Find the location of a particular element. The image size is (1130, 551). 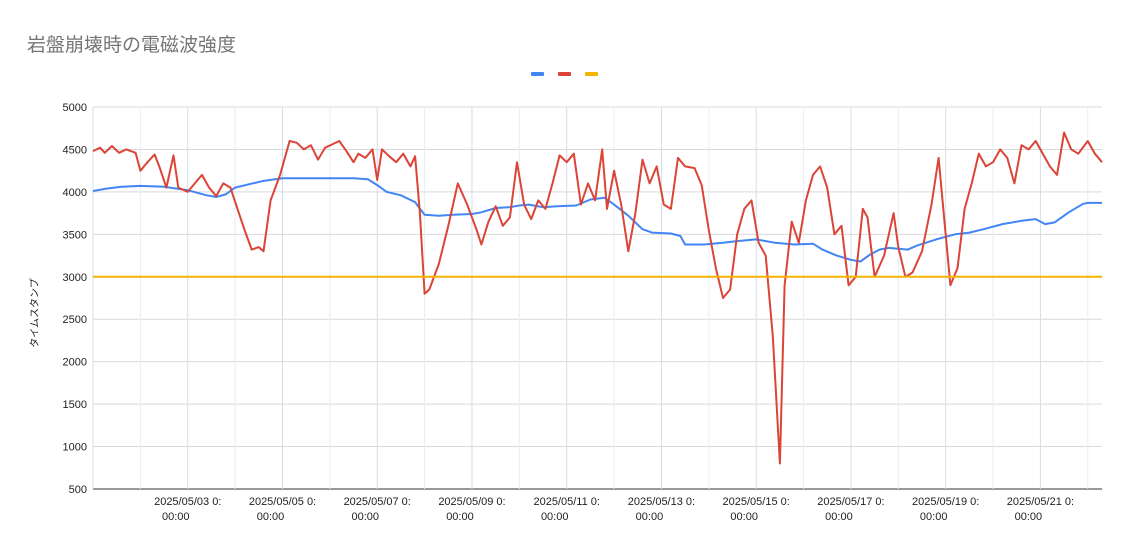

x-tick-label: 2025/05/03 0: is located at coordinates (187, 502).